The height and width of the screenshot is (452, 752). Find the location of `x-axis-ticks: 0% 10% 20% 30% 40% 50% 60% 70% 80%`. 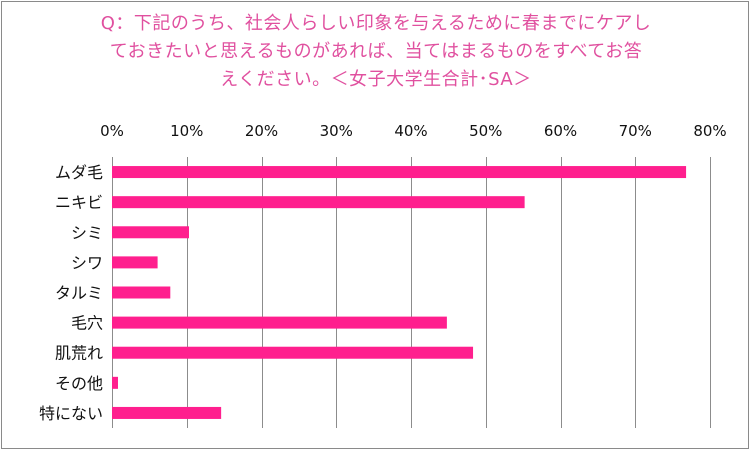

x-axis-ticks: 0% 10% 20% 30% 40% 50% 60% 70% 80% is located at coordinates (413, 131).